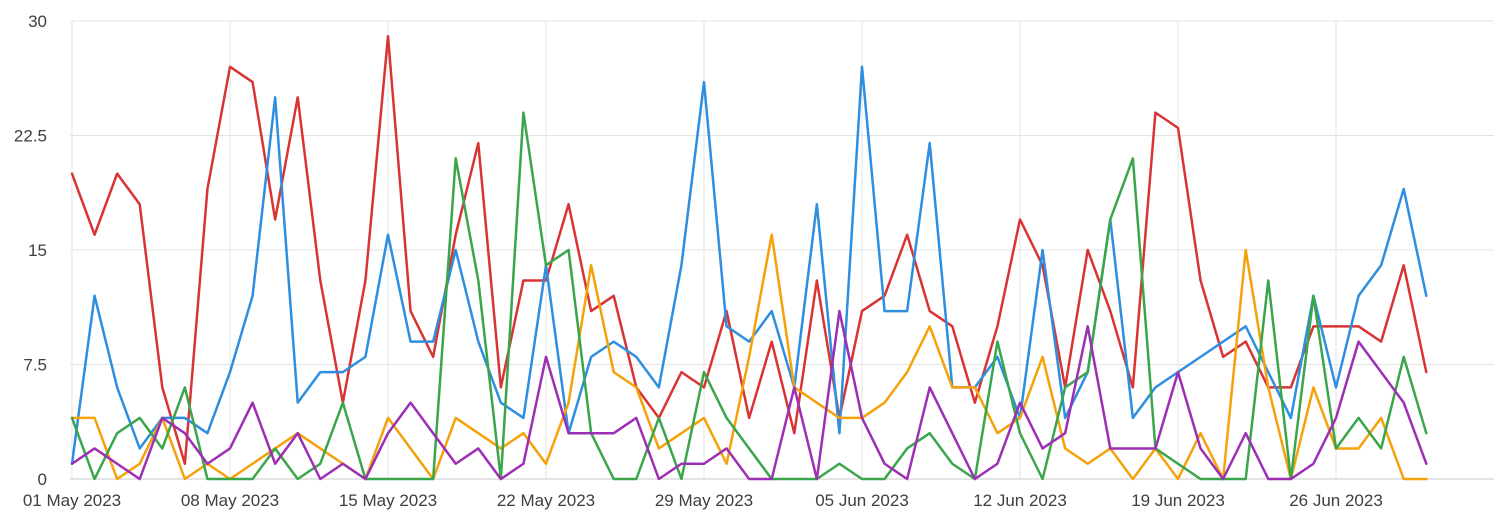 The height and width of the screenshot is (516, 1494). I want to click on y-tick-label: 30, so click(37, 21).